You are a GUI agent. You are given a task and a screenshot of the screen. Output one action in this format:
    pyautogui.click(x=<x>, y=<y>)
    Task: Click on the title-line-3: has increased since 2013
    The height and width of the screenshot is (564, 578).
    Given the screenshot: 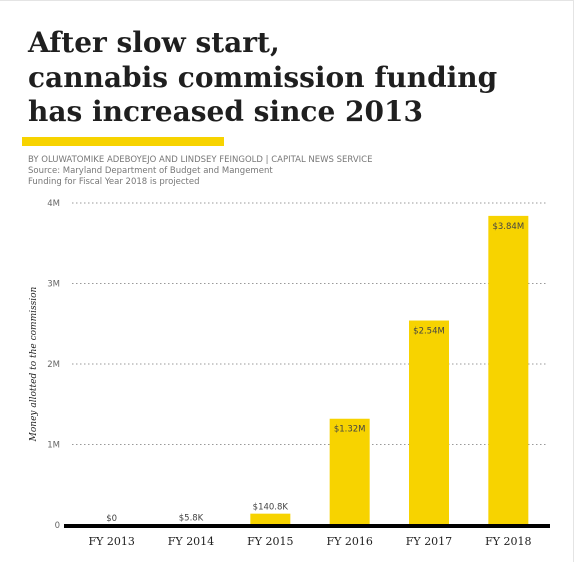 What is the action you would take?
    pyautogui.click(x=225, y=111)
    